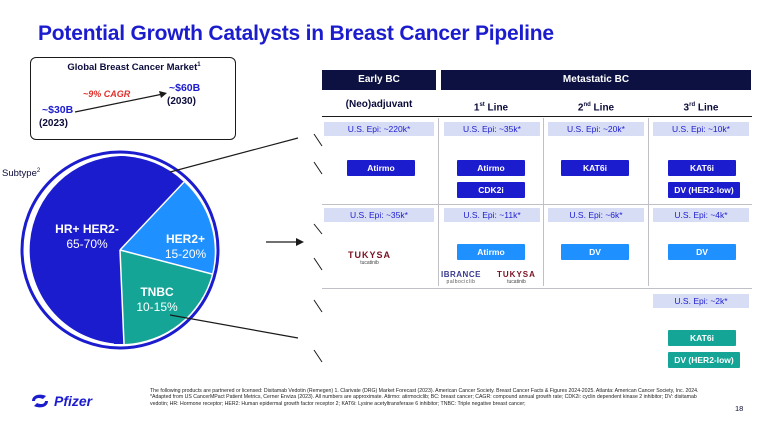 This screenshot has width=768, height=424. Describe the element at coordinates (120, 102) in the screenshot. I see `growth-arrow-icon` at that location.